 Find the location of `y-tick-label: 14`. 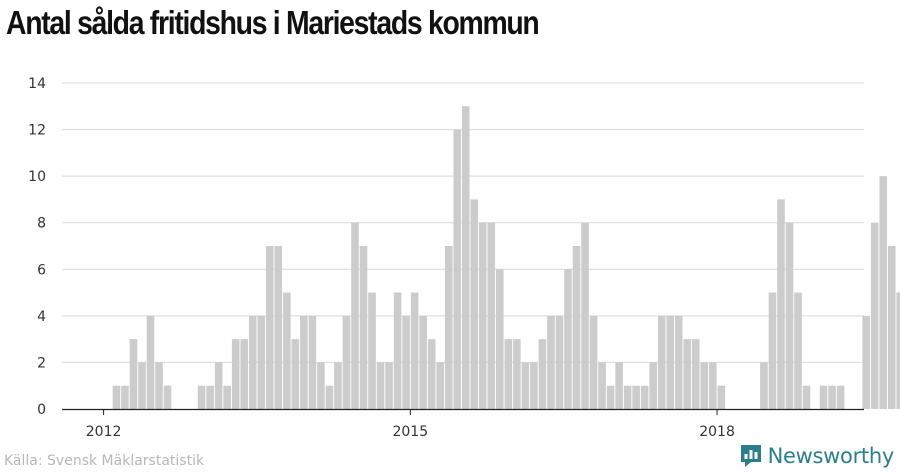

y-tick-label: 14 is located at coordinates (37, 84).